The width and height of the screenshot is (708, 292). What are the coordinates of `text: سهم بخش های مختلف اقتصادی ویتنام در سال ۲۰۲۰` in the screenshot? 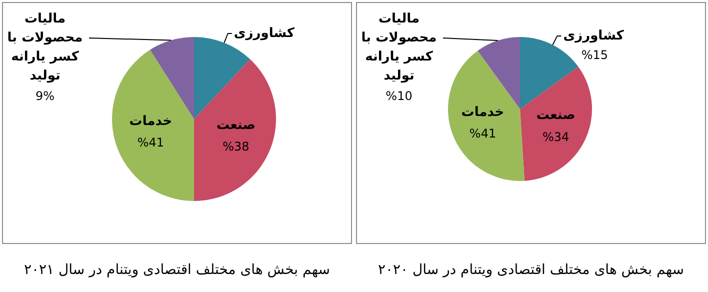 It's located at (531, 270).